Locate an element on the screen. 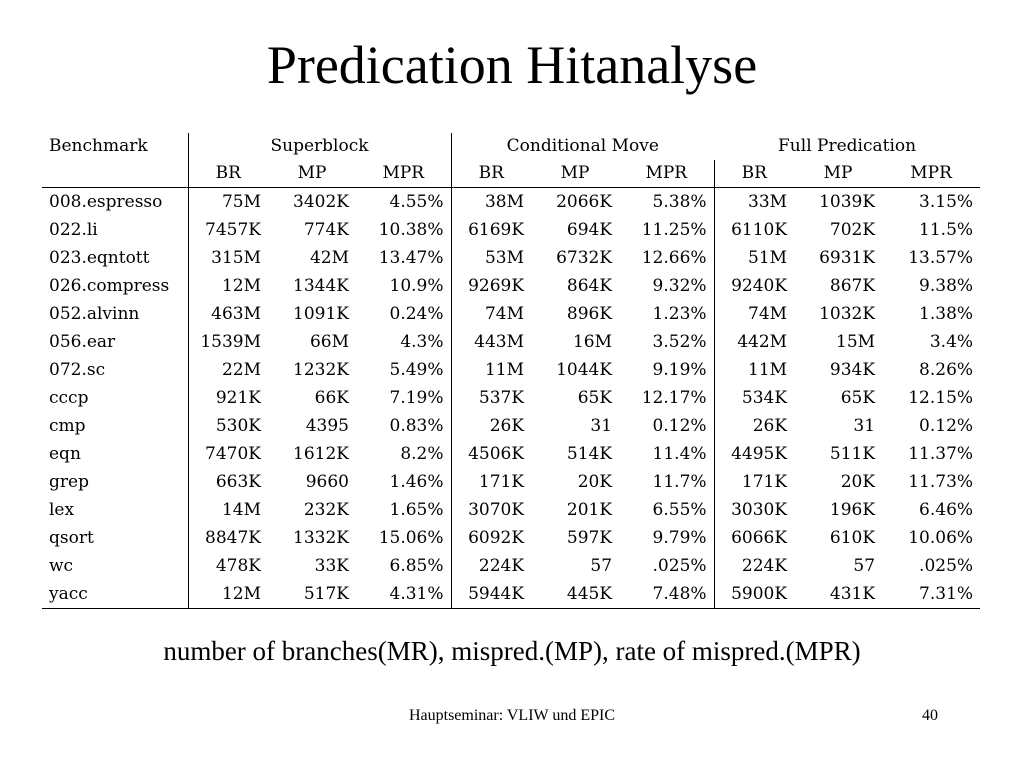 This screenshot has width=1024, height=768. mp-value-cell: 610K is located at coordinates (852, 538).